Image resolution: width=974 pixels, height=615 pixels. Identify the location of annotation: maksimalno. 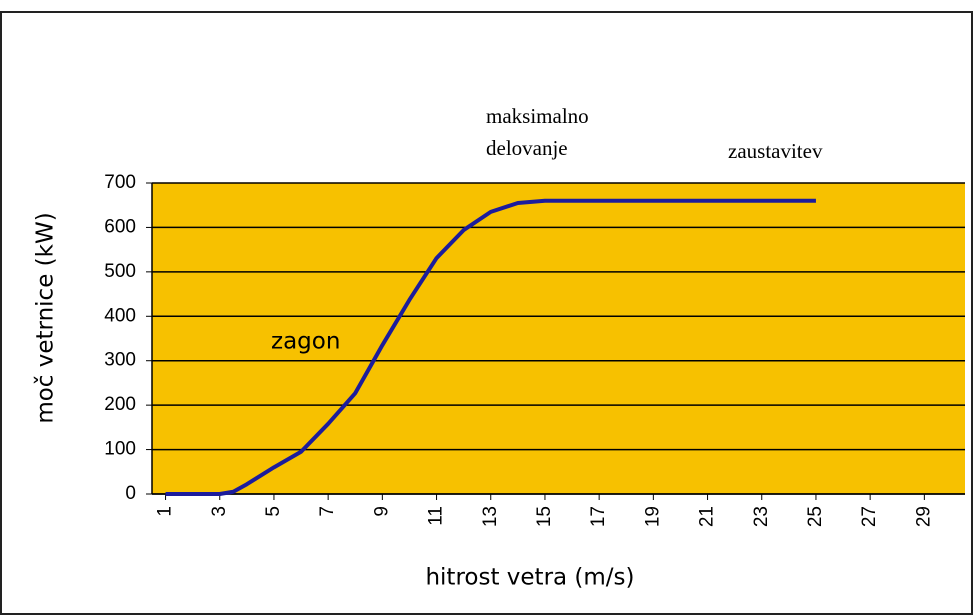
(537, 116).